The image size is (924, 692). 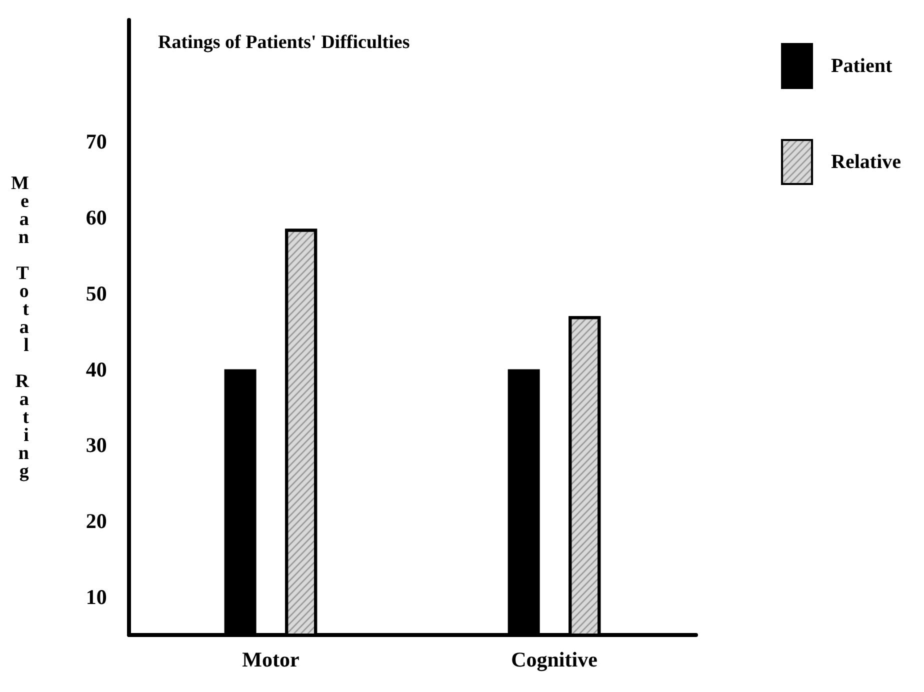 I want to click on y-tick-label: 40, so click(x=96, y=369).